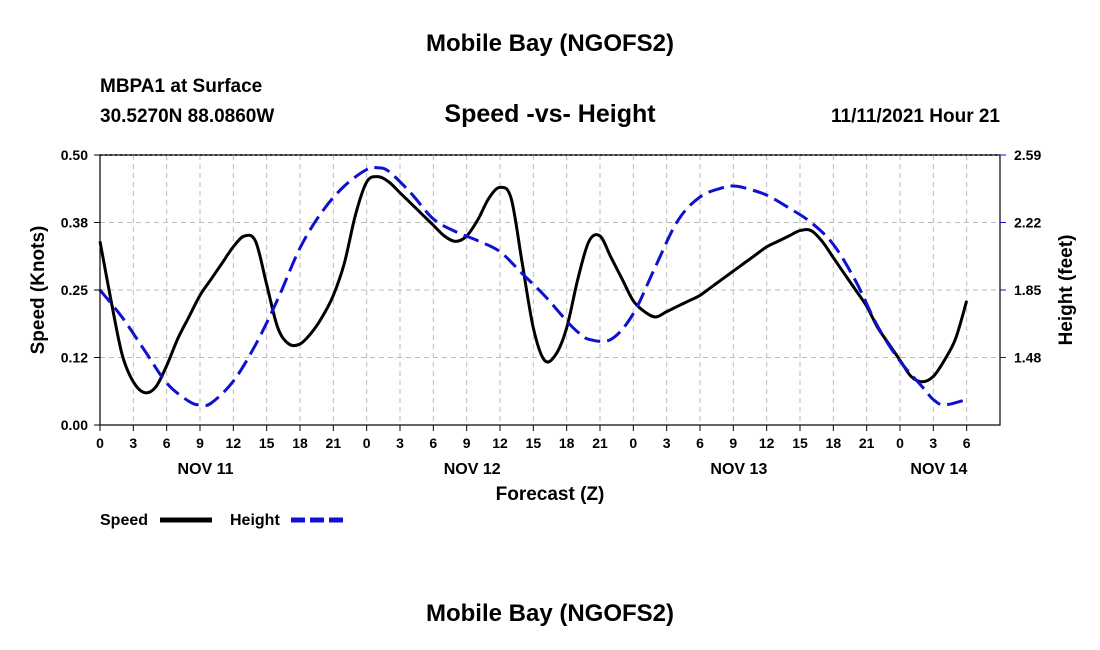 This screenshot has height=650, width=1100. Describe the element at coordinates (74, 223) in the screenshot. I see `y-tick-label: 0.38` at that location.